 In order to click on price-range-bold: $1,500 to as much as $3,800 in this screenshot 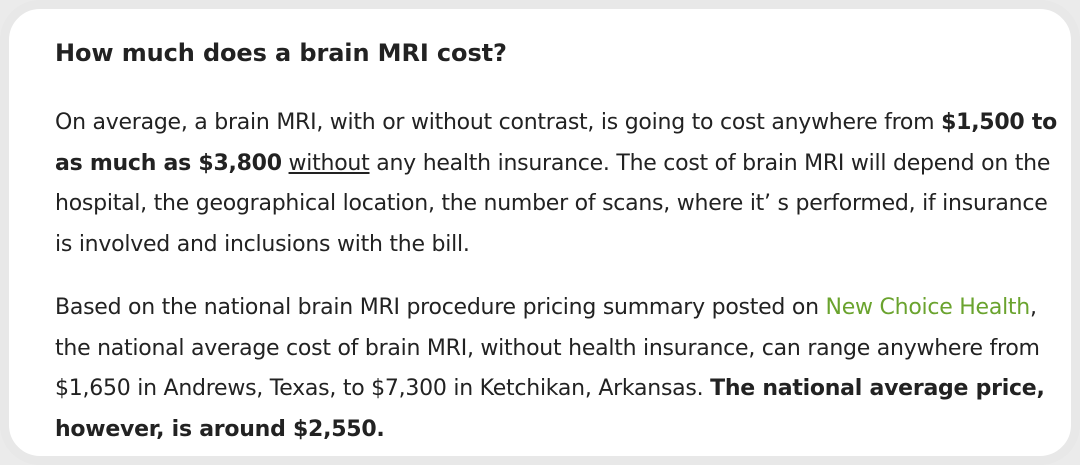, I will do `click(556, 143)`.